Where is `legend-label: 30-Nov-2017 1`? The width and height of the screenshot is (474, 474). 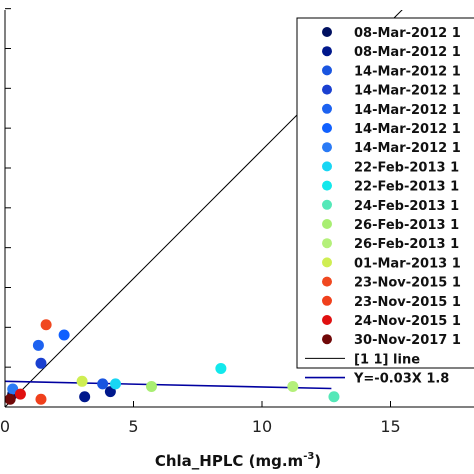
legend-label: 30-Nov-2017 1 is located at coordinates (407, 340).